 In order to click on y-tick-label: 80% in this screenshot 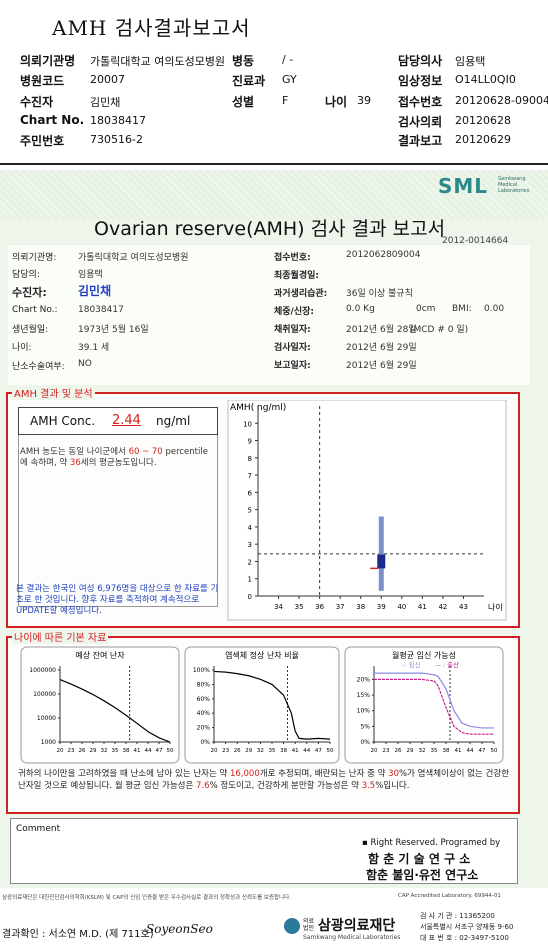, I will do `click(204, 684)`.